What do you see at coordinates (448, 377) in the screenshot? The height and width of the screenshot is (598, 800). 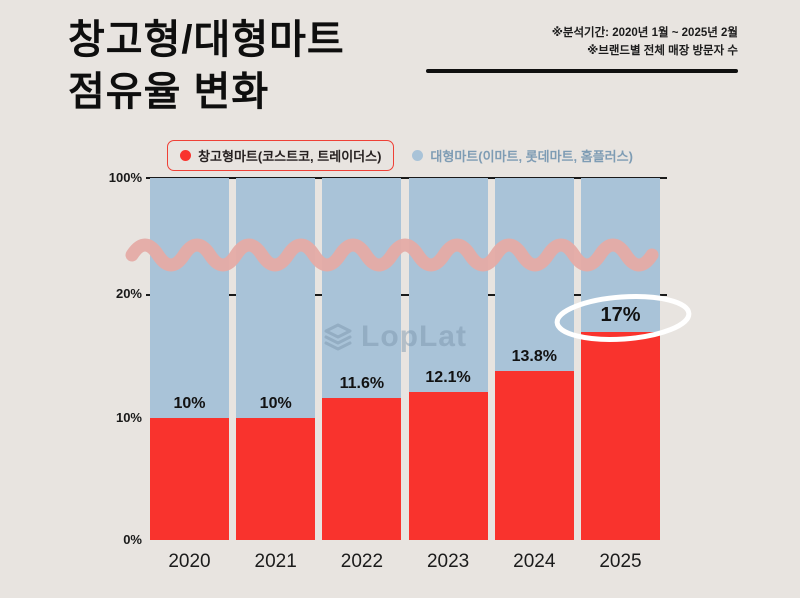 I see `bar-value-label: 12.1%` at bounding box center [448, 377].